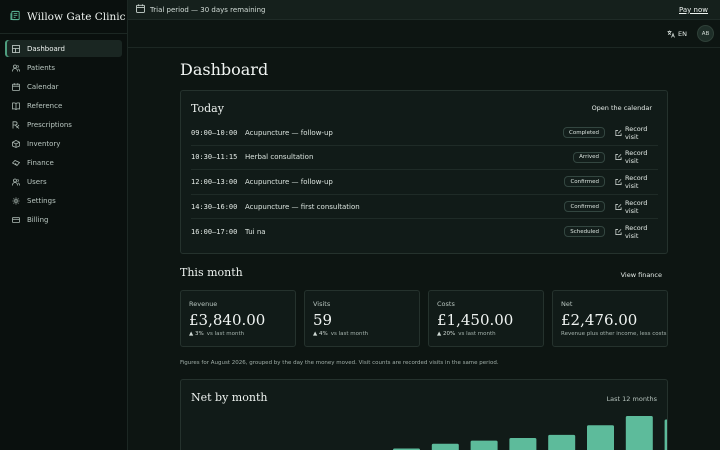 The image size is (720, 450). What do you see at coordinates (671, 34) in the screenshot?
I see `translate-icon` at bounding box center [671, 34].